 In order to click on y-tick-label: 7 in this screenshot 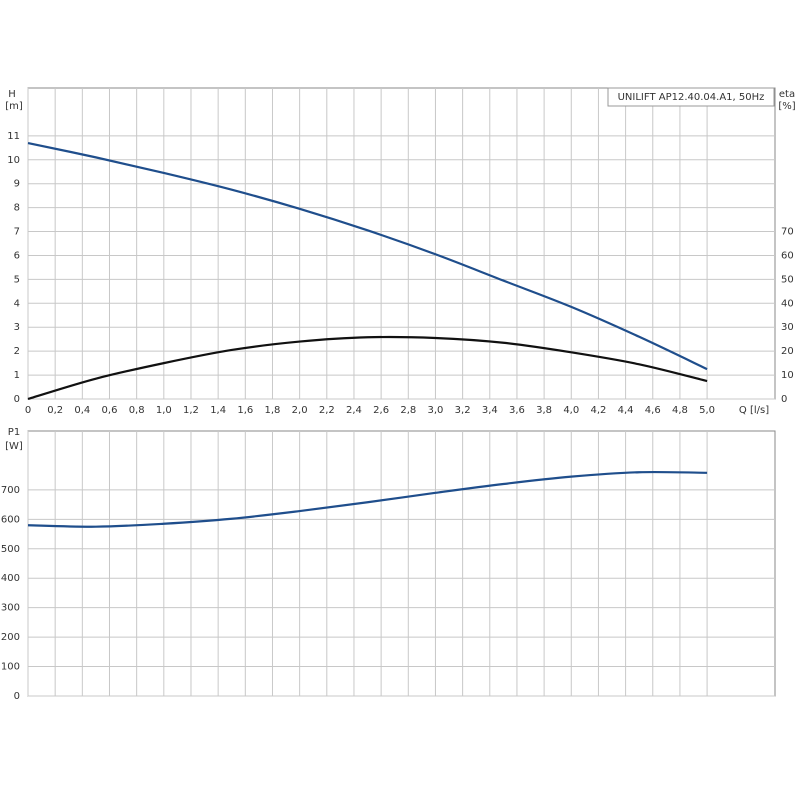, I will do `click(17, 232)`.